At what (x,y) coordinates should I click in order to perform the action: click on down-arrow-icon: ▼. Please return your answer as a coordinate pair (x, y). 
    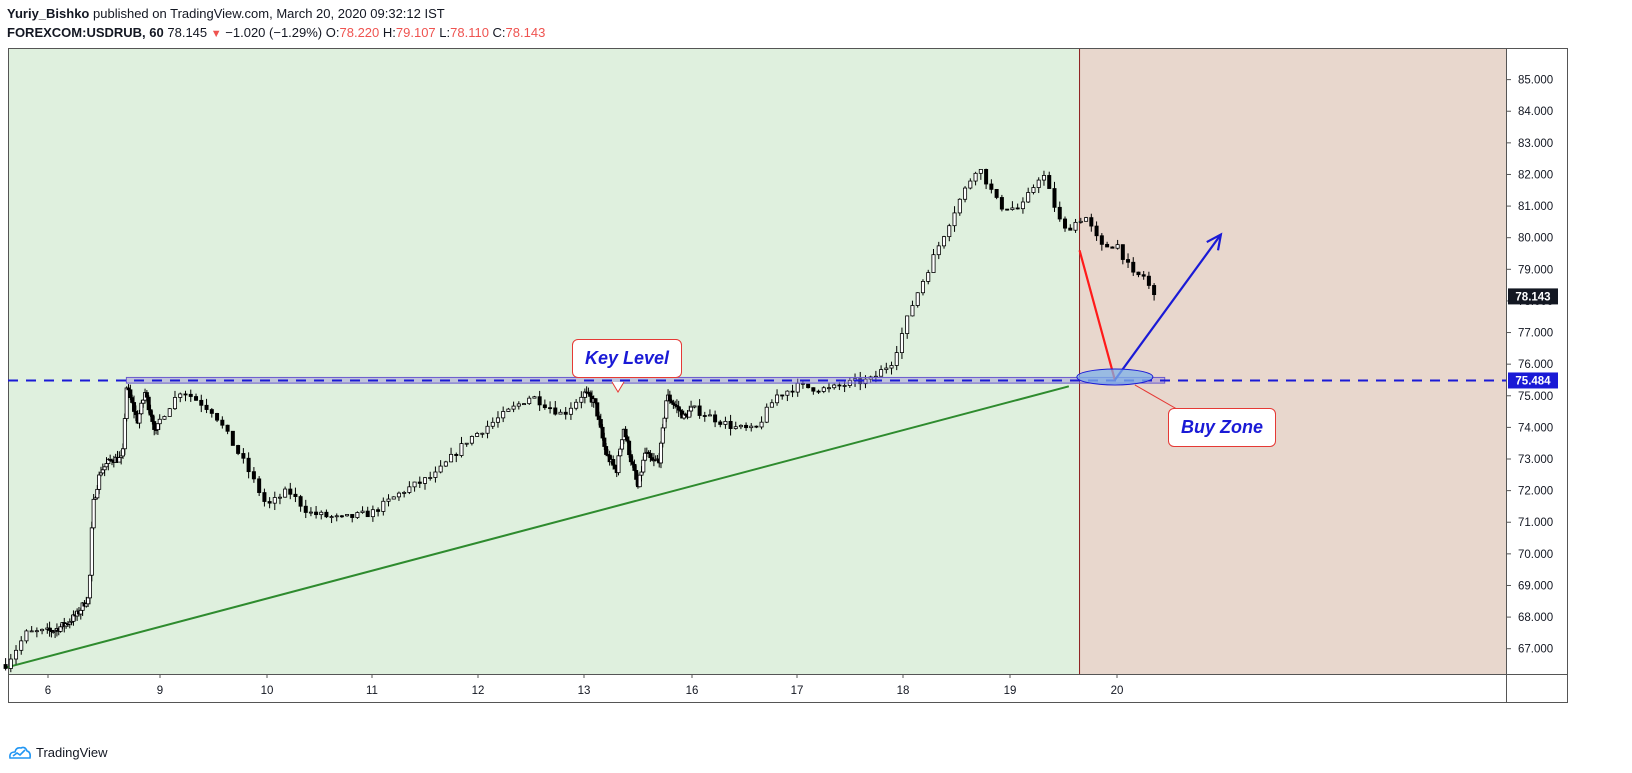
    Looking at the image, I should click on (216, 34).